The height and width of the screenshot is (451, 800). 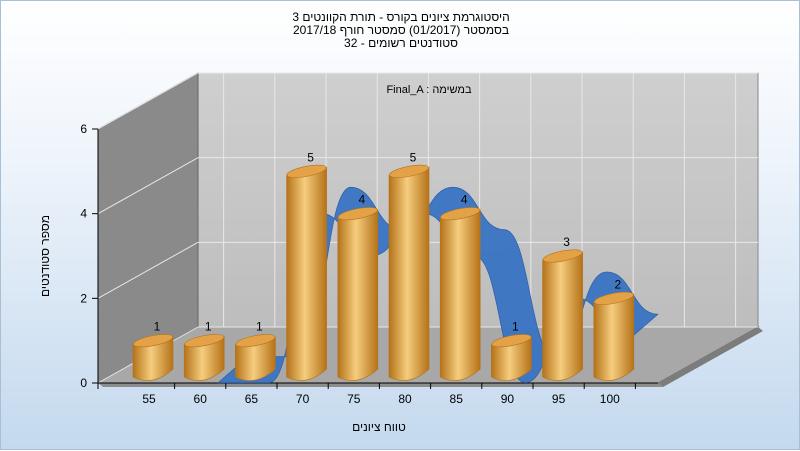 What do you see at coordinates (303, 399) in the screenshot?
I see `x-tick-label: 70` at bounding box center [303, 399].